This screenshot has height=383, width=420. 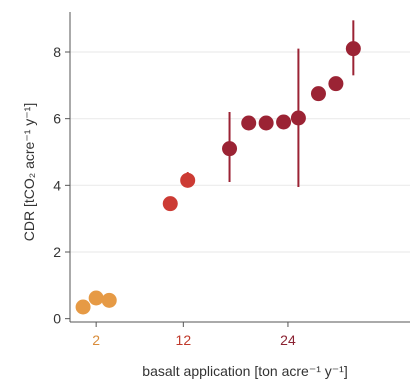 I want to click on x-tick-label: 12, so click(x=184, y=340).